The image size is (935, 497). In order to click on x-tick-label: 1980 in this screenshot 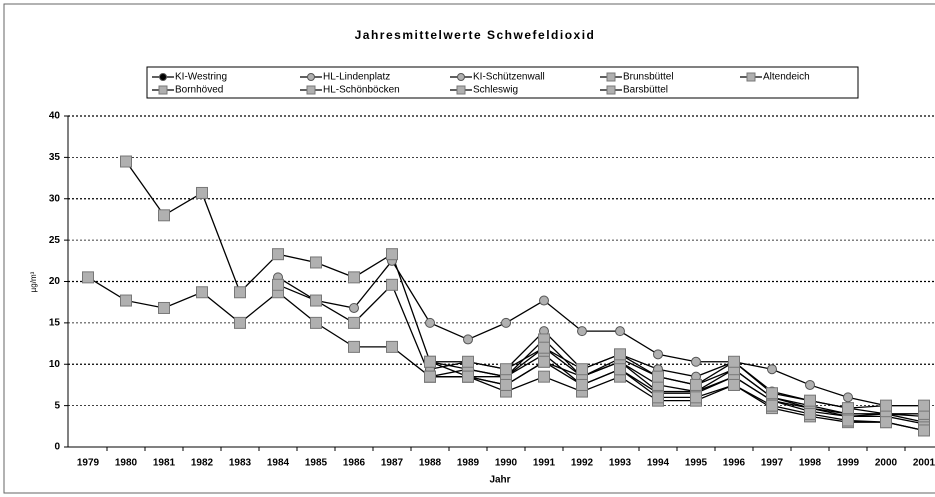, I will do `click(126, 463)`.